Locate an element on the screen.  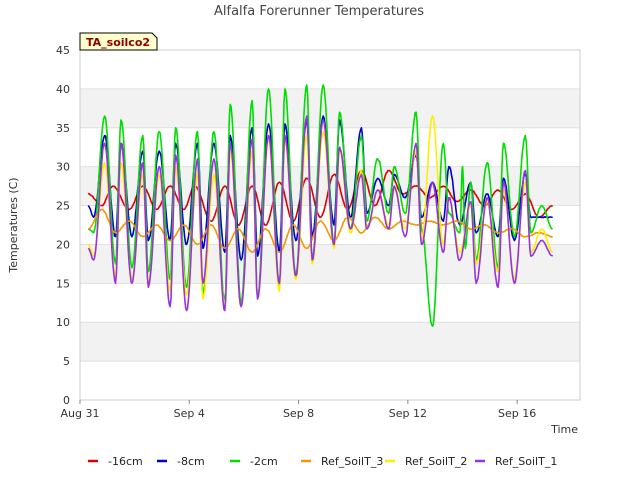
y-tick-label: 45 is located at coordinates (63, 50).